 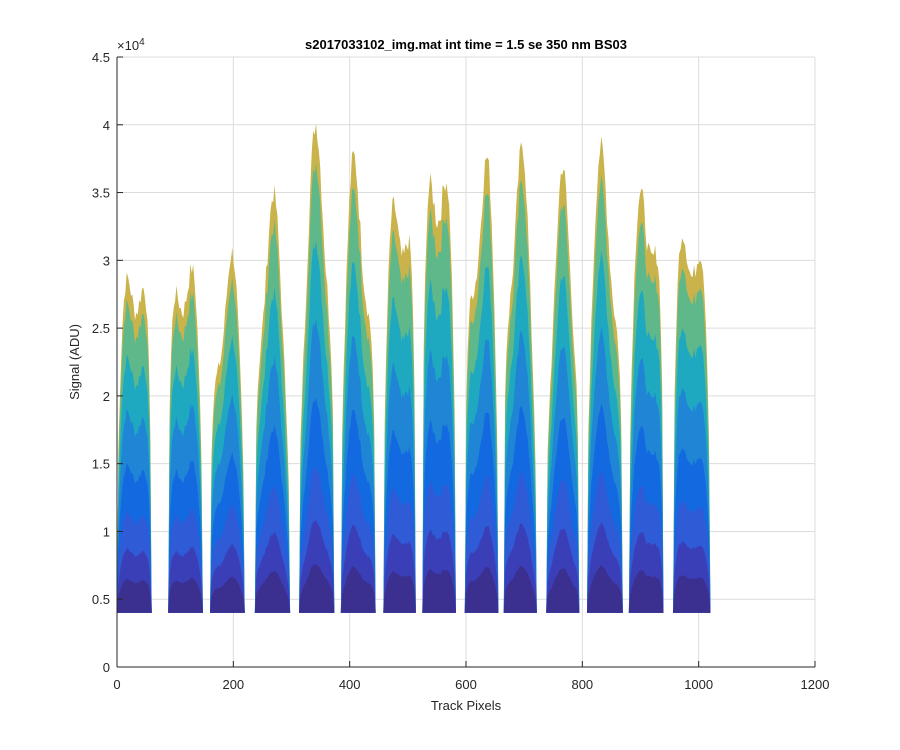 What do you see at coordinates (582, 684) in the screenshot?
I see `x-tick-label: 800` at bounding box center [582, 684].